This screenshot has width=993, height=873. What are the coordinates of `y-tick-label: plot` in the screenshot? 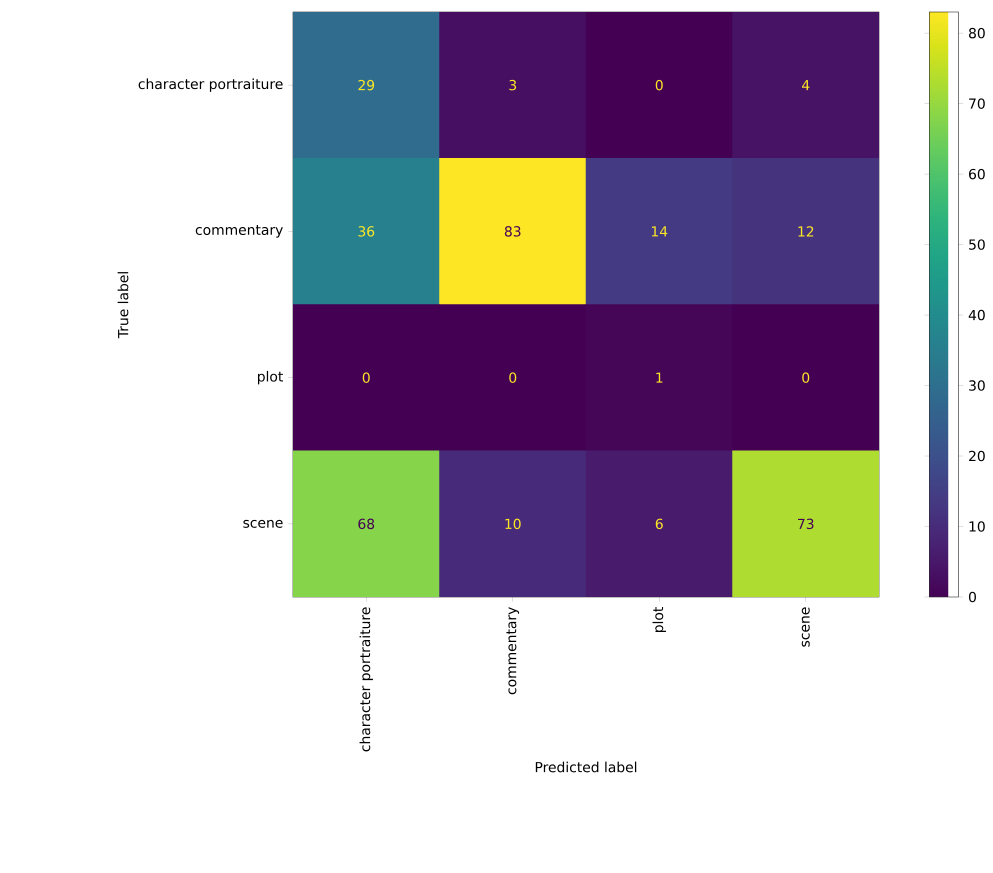 It's located at (270, 377).